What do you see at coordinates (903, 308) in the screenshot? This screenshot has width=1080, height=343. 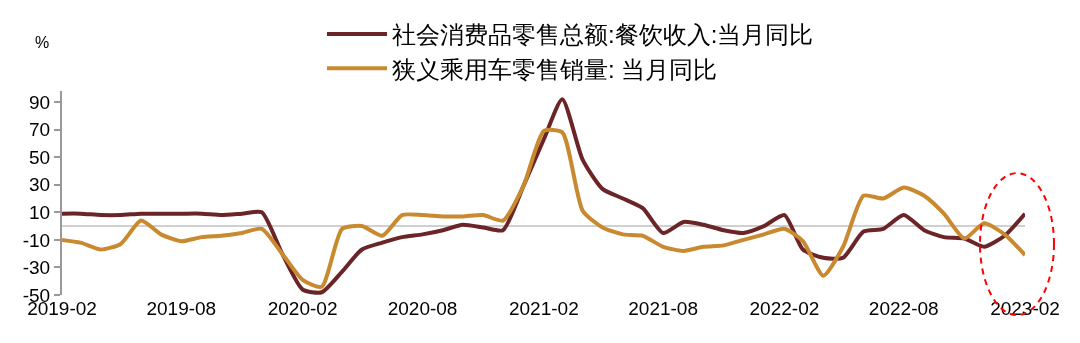 I see `x-tick-label: 2022-08` at bounding box center [903, 308].